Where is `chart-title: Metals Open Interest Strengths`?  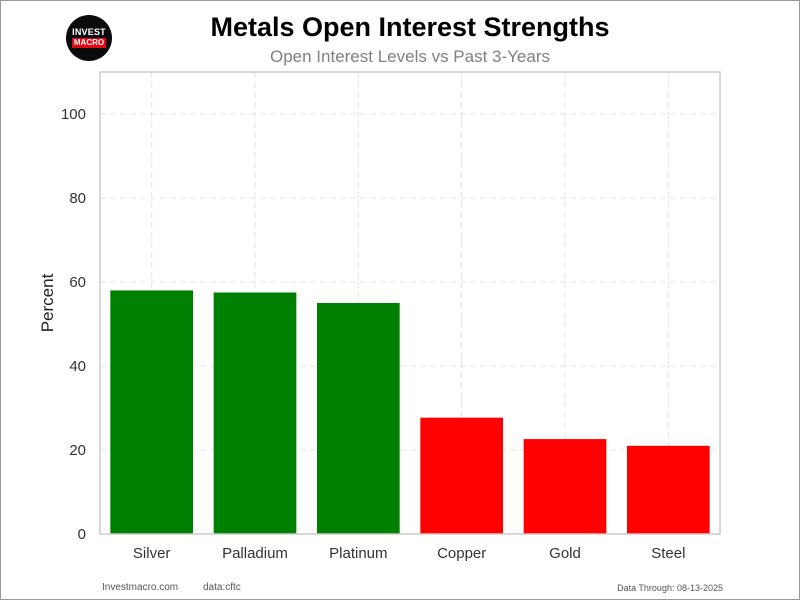 chart-title: Metals Open Interest Strengths is located at coordinates (410, 27).